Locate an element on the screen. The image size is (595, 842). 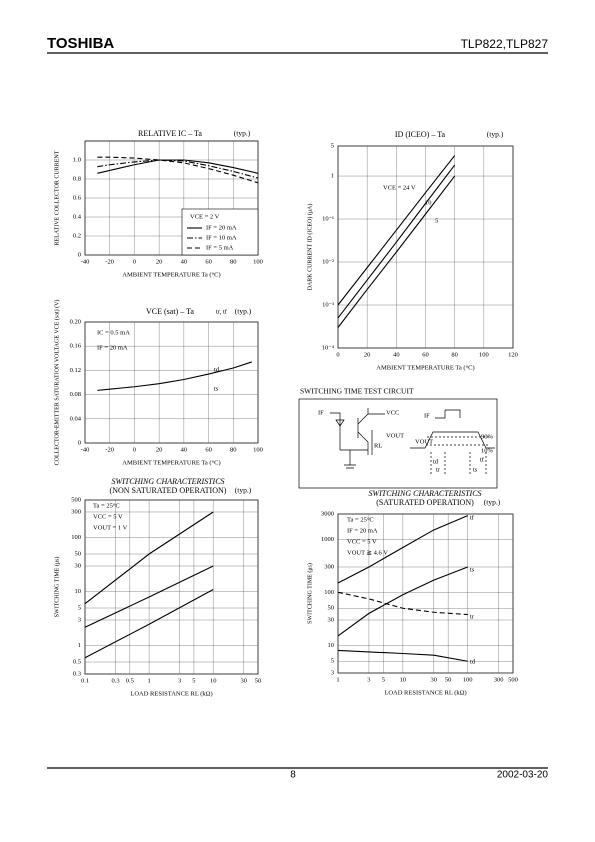
y-tick-label: 0.8 is located at coordinates (77, 178).